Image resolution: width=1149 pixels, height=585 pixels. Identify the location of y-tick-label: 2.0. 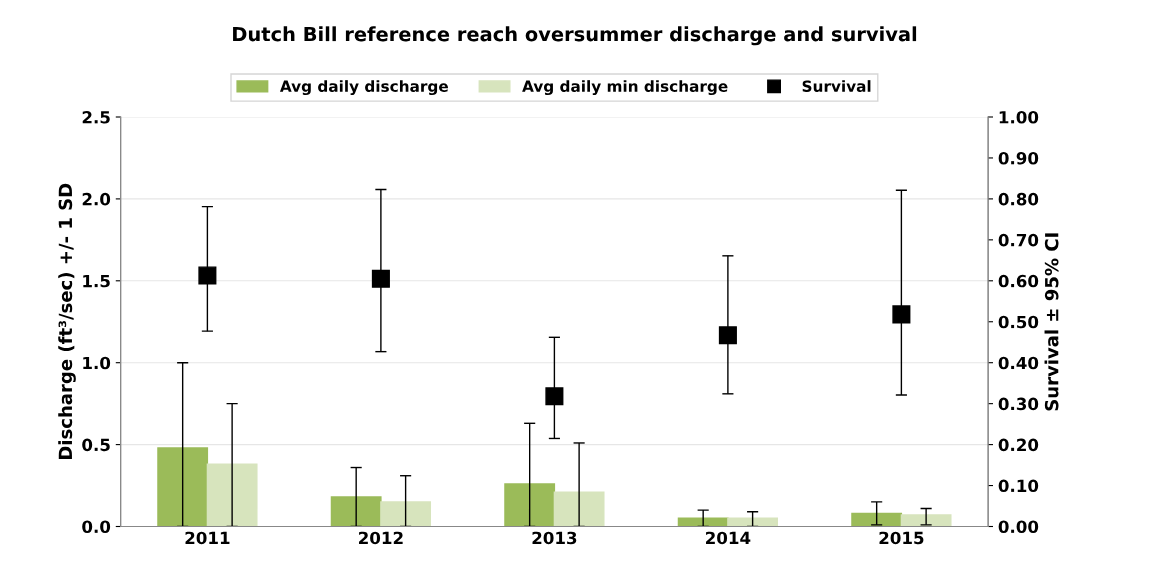
(96, 199).